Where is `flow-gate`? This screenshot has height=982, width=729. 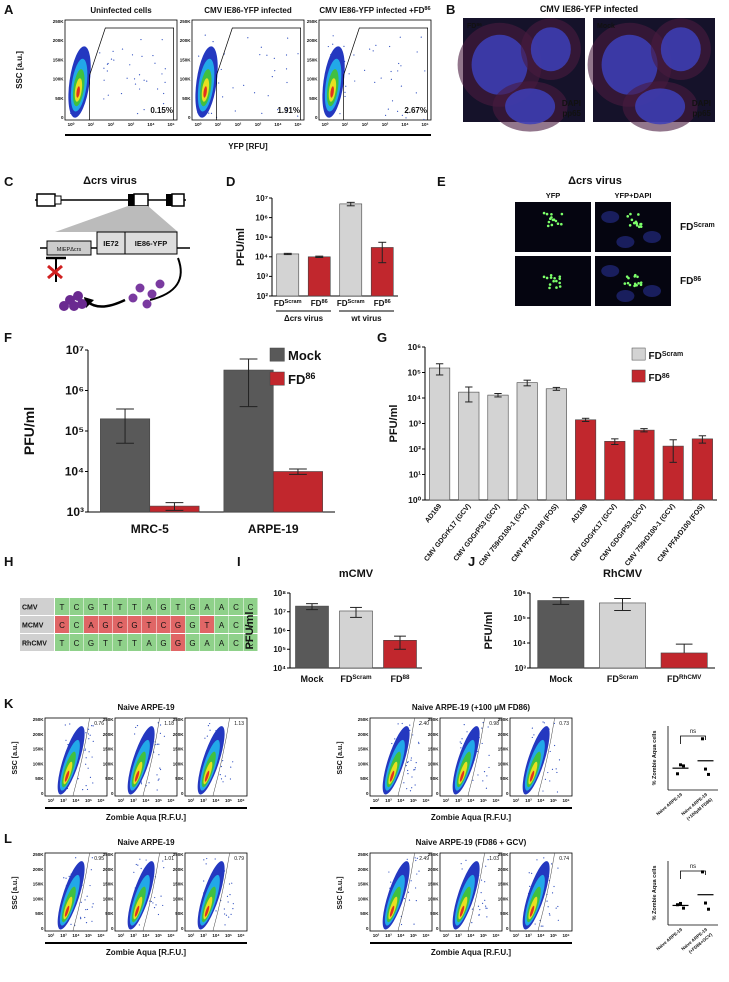
flow-gate is located at coordinates (81, 892).